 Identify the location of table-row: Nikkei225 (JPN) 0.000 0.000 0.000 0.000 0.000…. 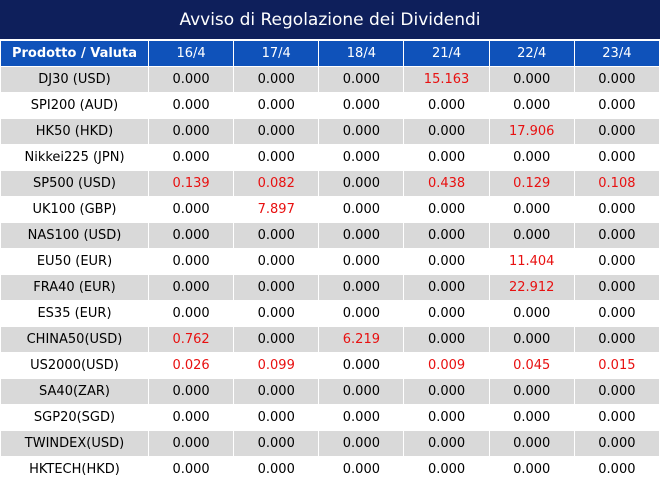
(330, 157).